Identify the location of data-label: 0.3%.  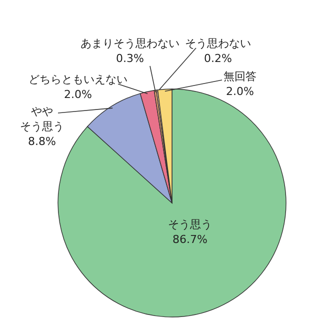
(130, 58).